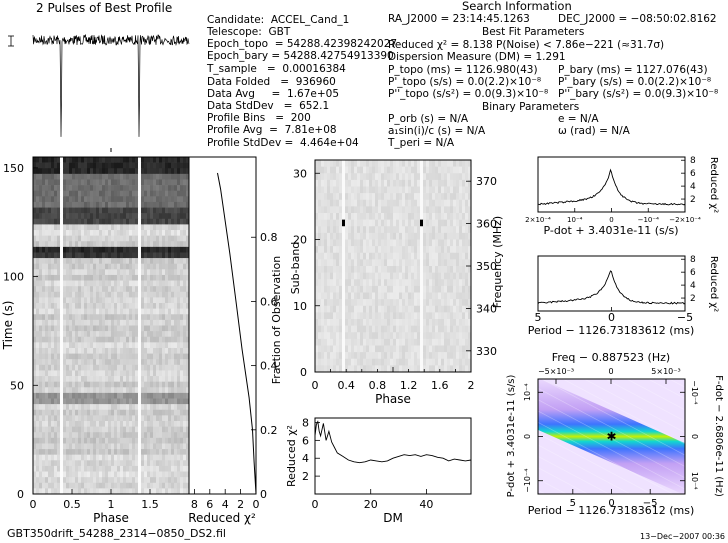 The image size is (728, 543). I want to click on period-pdot-best-marker: ✱, so click(611, 437).